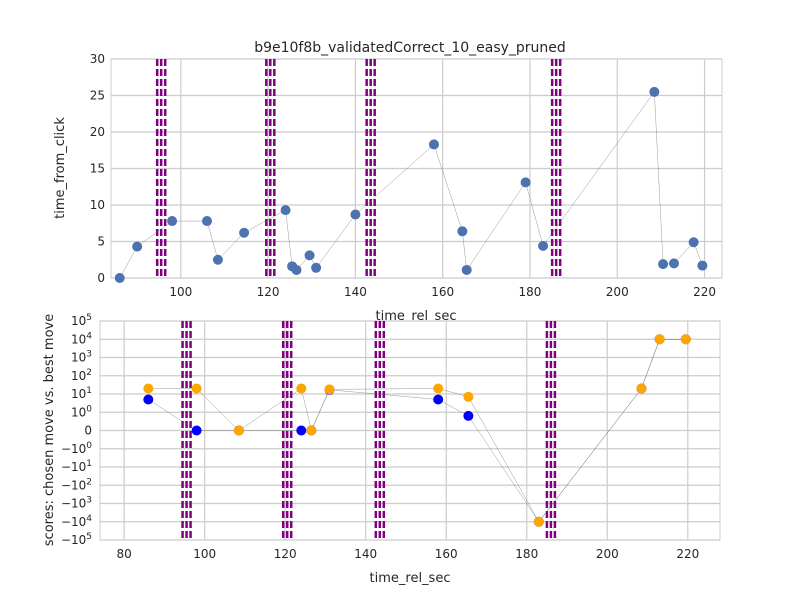 This screenshot has width=800, height=600. What do you see at coordinates (617, 292) in the screenshot?
I see `x-tick-label-top-5: 200` at bounding box center [617, 292].